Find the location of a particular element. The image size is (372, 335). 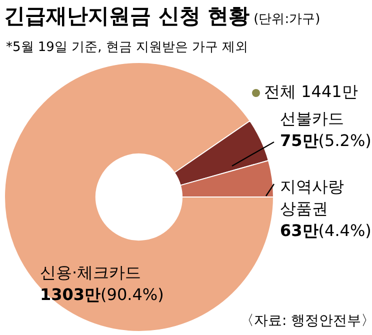

chart-title: 긴급재난지원금 신청 현황 is located at coordinates (127, 16).